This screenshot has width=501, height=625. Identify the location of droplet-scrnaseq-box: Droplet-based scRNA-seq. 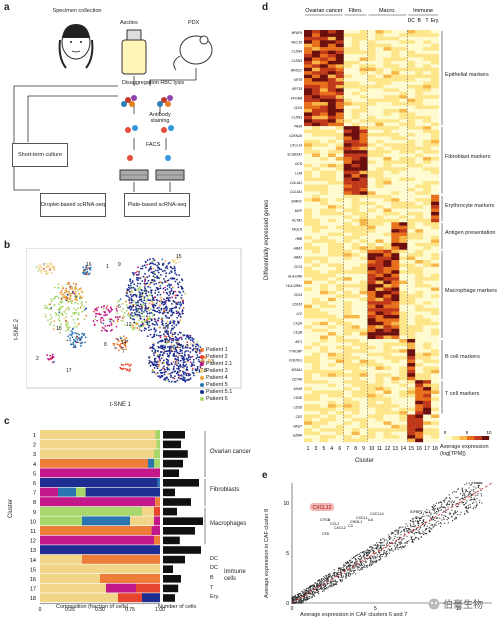
(73, 205).